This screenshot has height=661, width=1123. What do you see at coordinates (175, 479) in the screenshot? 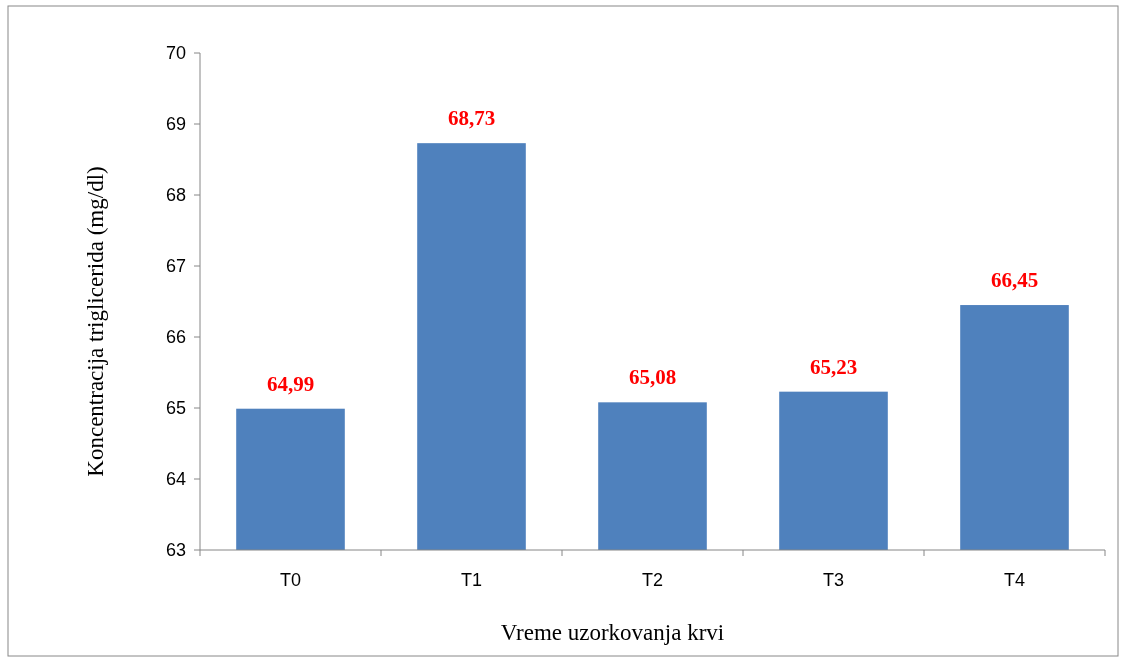
I see `y-tick-label: 64` at bounding box center [175, 479].